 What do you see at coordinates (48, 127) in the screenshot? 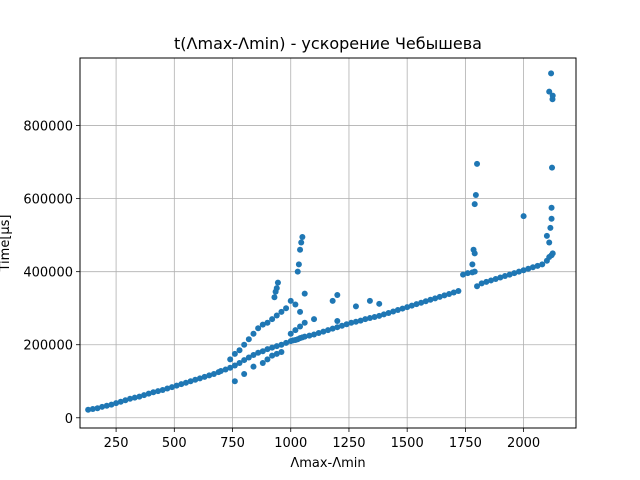
I see `y-tick-label: 800000` at bounding box center [48, 127].